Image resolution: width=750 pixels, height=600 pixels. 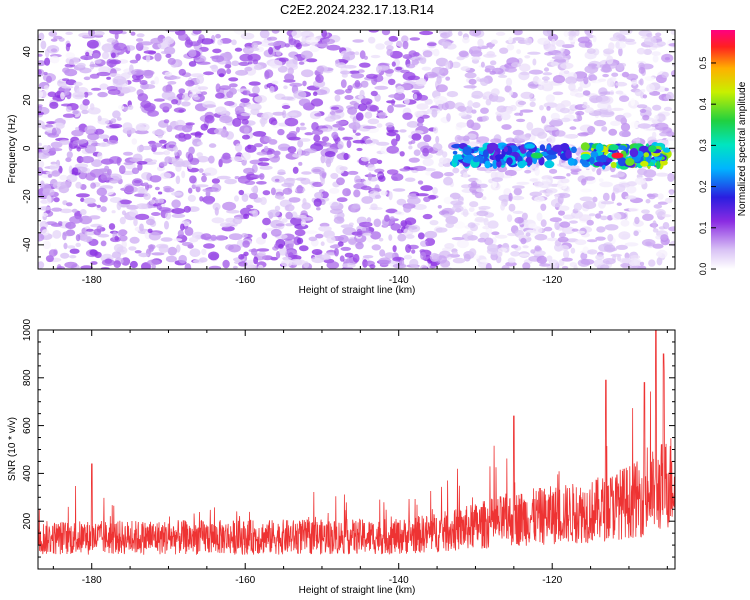 I want to click on colorbar-gradient, so click(x=723, y=149).